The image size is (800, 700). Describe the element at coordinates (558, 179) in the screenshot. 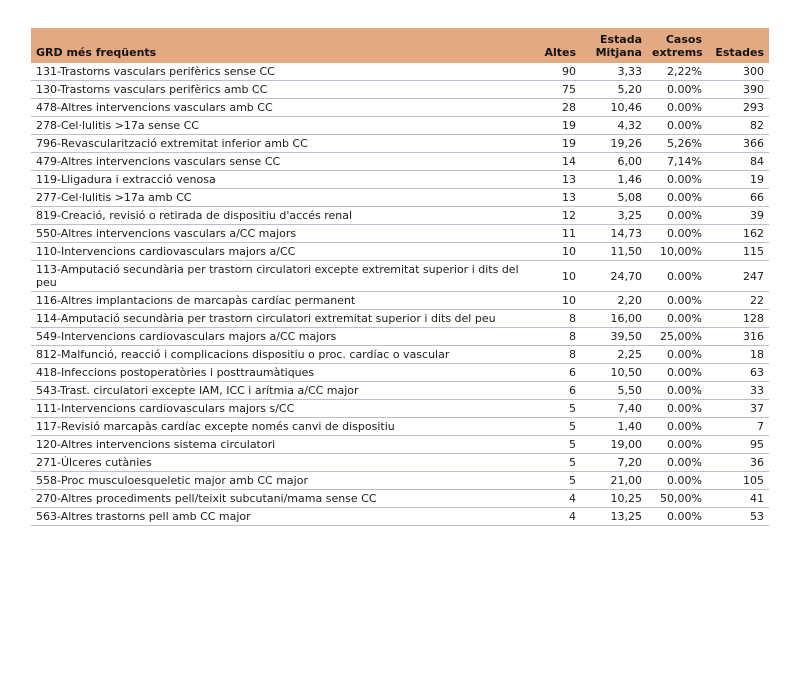

I see `cell-altes: 13` at that location.